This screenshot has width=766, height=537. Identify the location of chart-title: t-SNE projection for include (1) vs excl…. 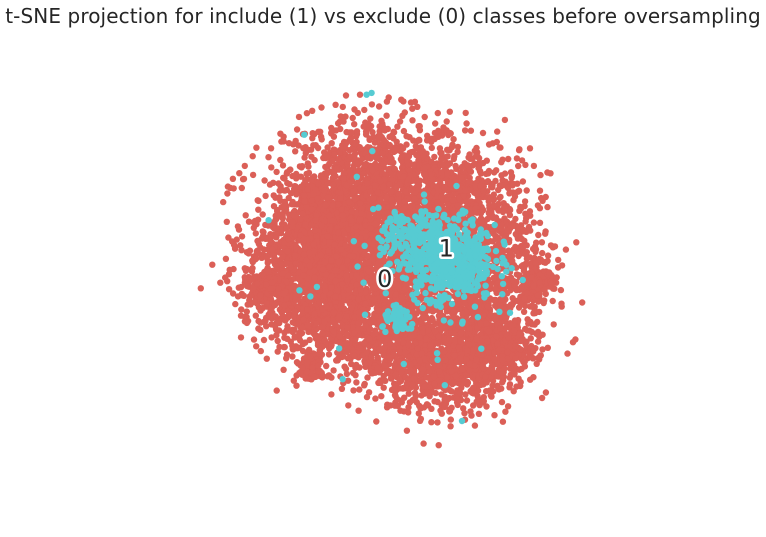
(383, 16).